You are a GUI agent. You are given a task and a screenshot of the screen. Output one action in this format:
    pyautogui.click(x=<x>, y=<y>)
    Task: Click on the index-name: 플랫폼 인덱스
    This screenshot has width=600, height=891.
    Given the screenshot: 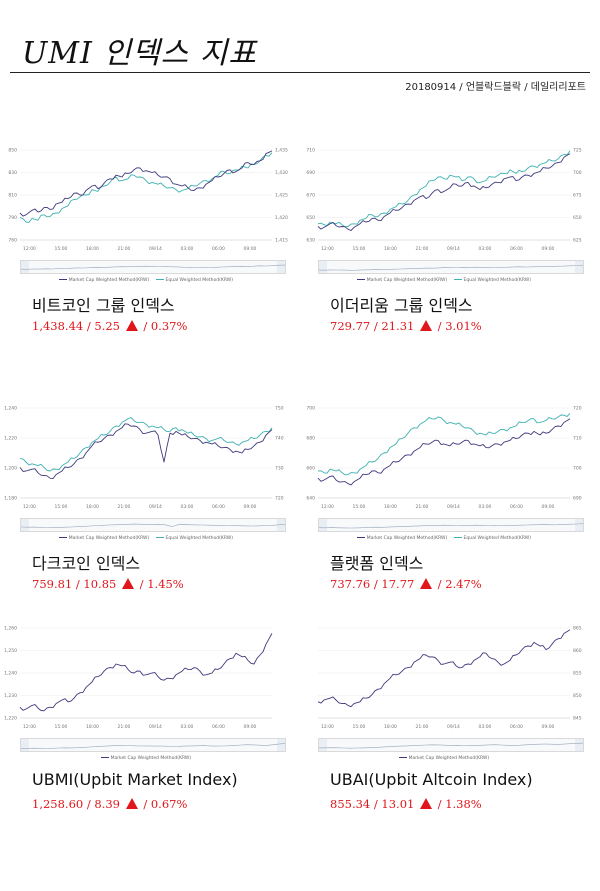 What is the action you would take?
    pyautogui.click(x=377, y=563)
    